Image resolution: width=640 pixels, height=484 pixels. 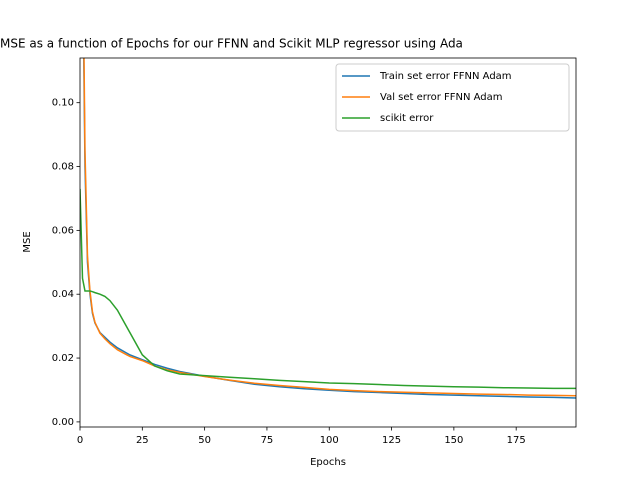 What do you see at coordinates (63, 422) in the screenshot?
I see `y-tick-label: 0.00` at bounding box center [63, 422].